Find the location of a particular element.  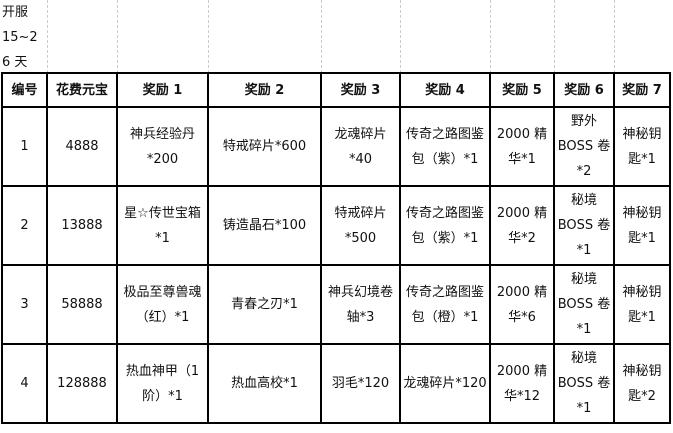

table-cell: 青春之刃*1 is located at coordinates (264, 304).